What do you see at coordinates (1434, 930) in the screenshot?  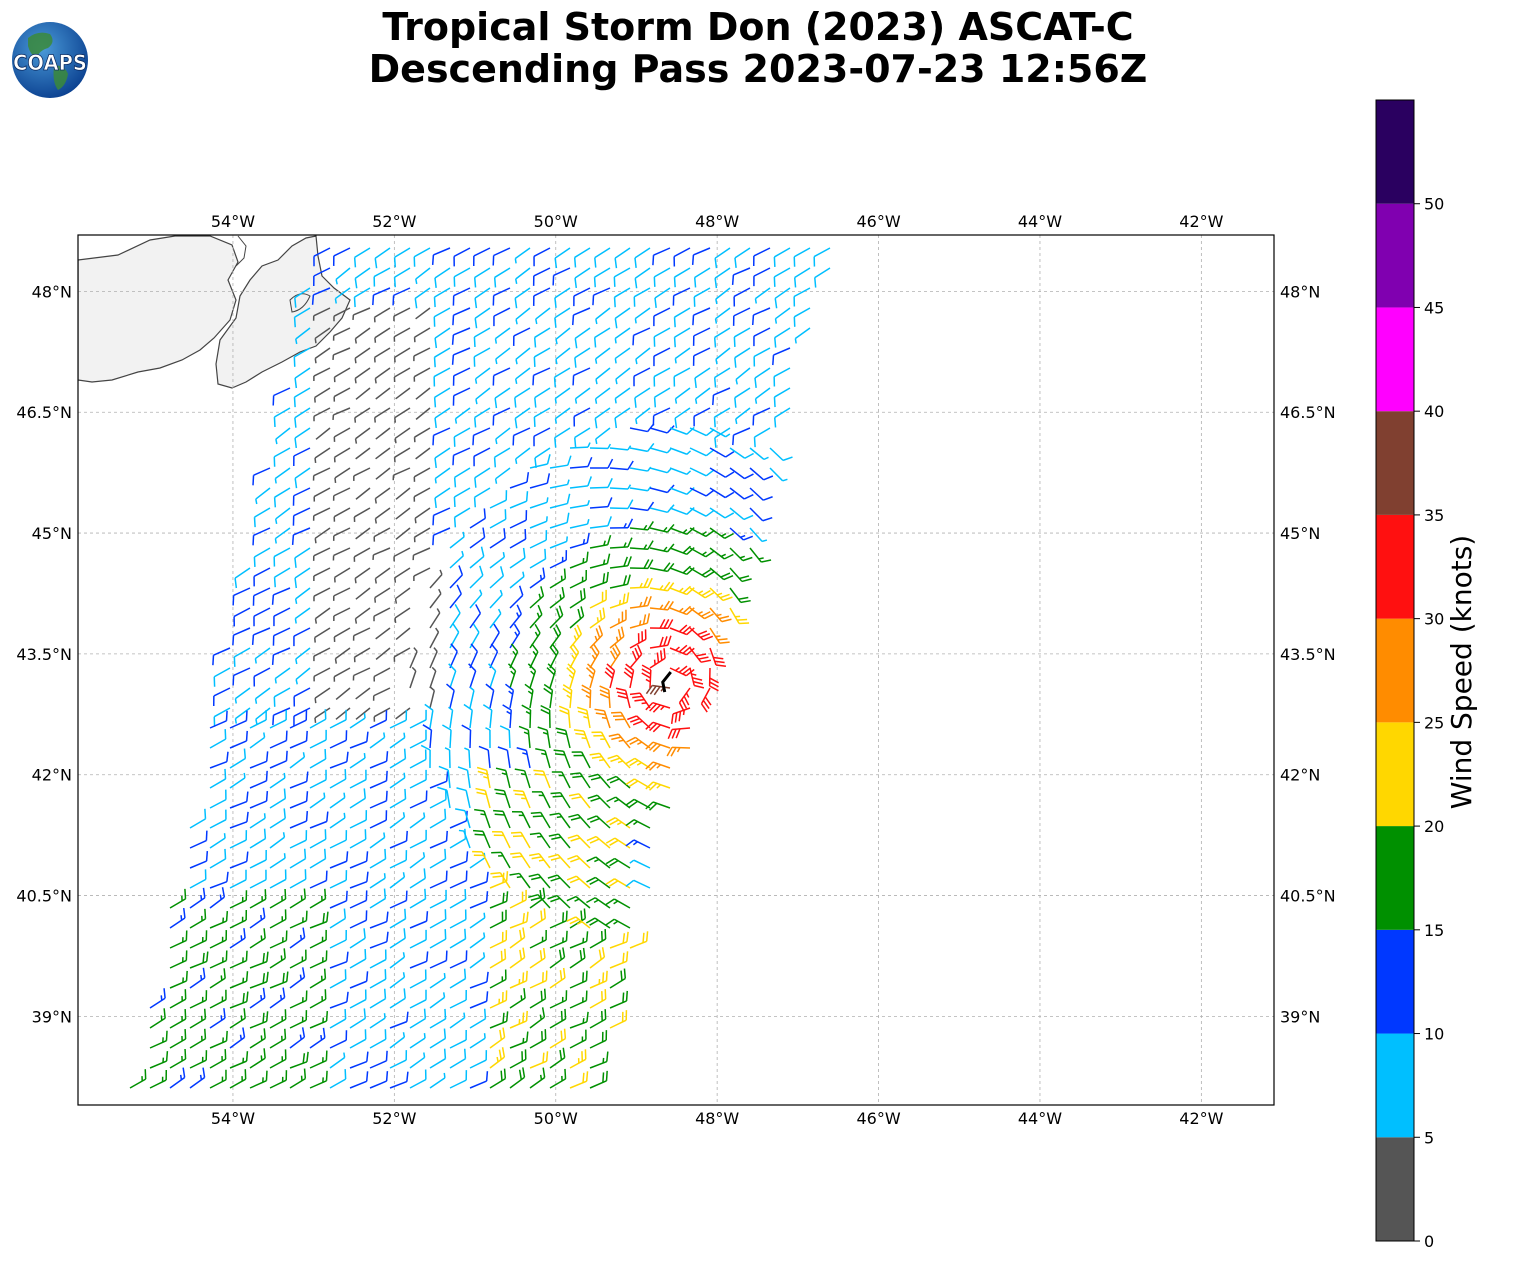 I see `colorbar-tick-label: 15` at bounding box center [1434, 930].